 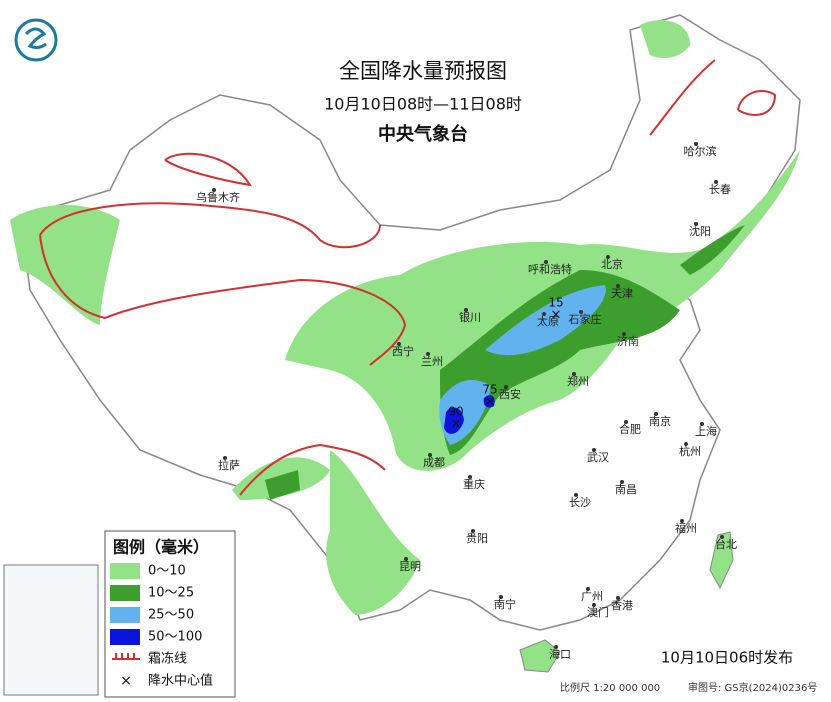 What do you see at coordinates (126, 681) in the screenshot?
I see `legend-center-symbol: ×` at bounding box center [126, 681].